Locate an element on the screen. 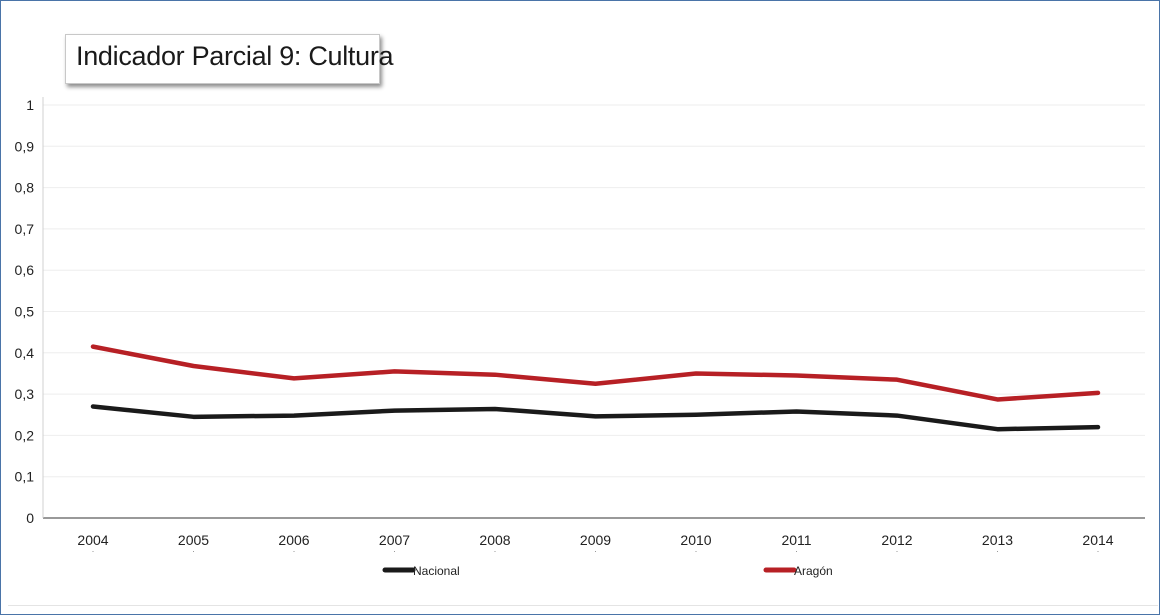 The image size is (1160, 615). x-tick-label: 2010 is located at coordinates (695, 540).